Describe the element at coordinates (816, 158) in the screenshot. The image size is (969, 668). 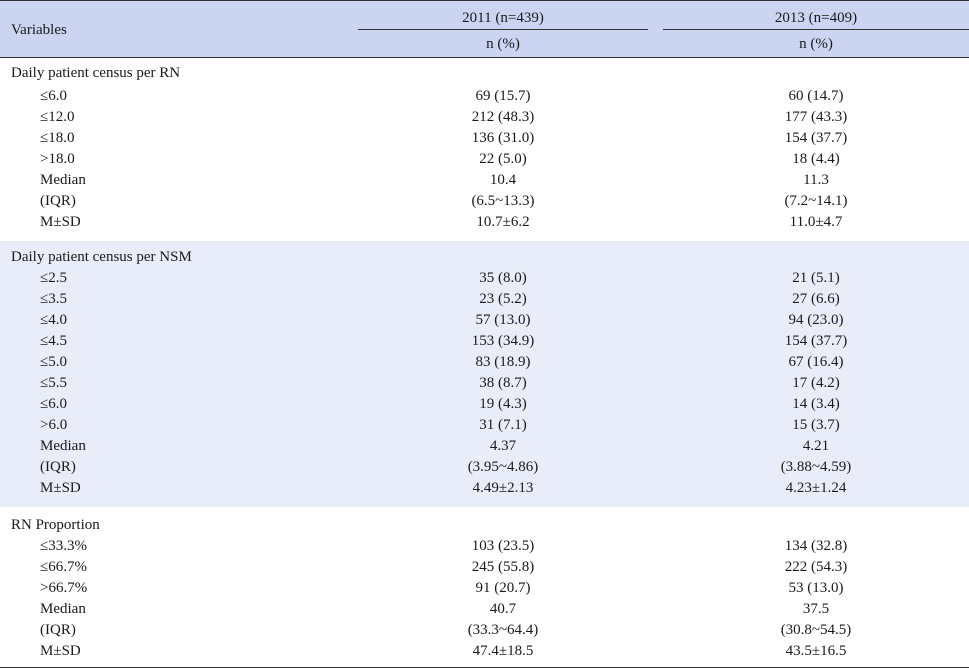
I see `value-2013: 18 (4.4)` at that location.